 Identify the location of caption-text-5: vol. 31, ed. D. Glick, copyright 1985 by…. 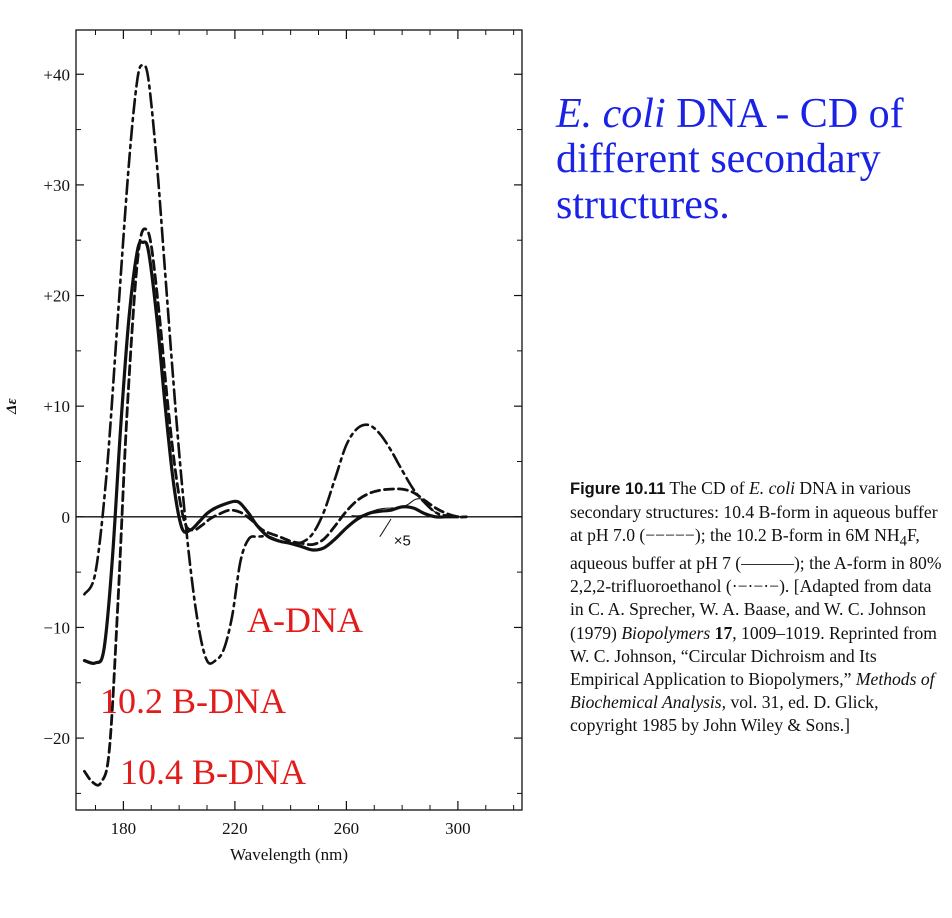
(724, 714).